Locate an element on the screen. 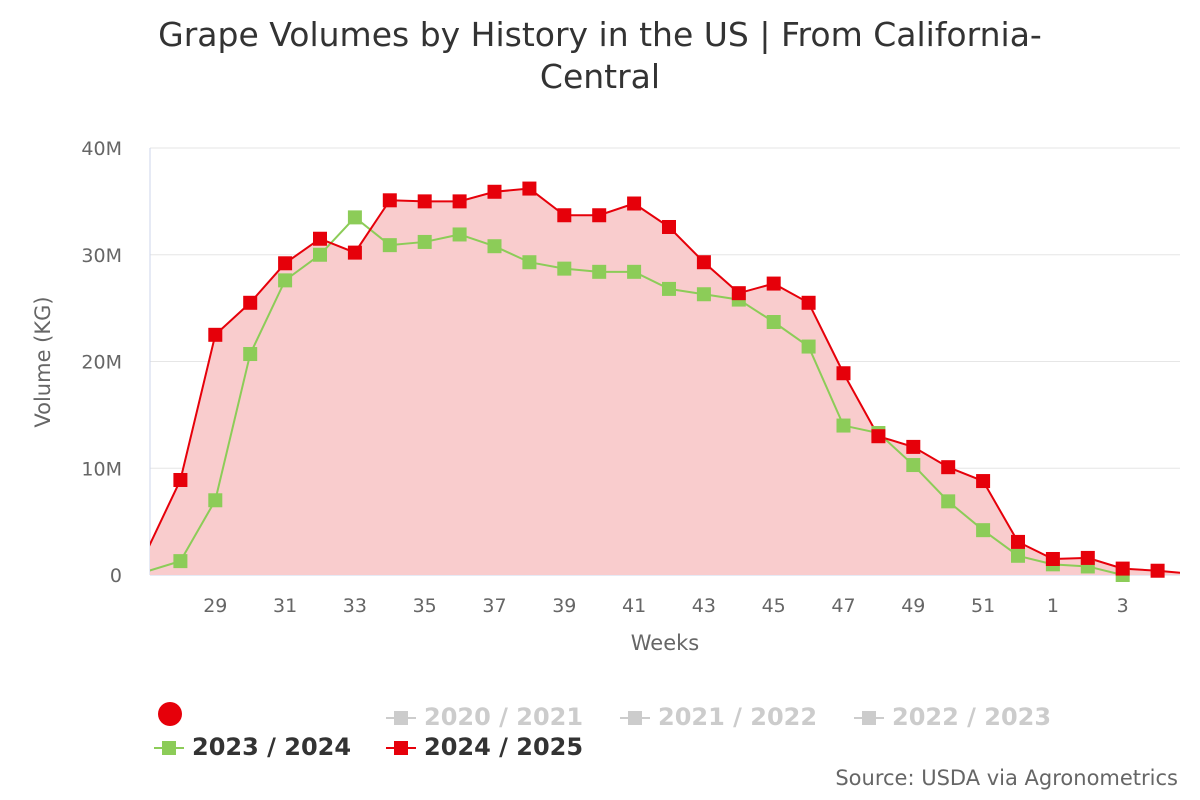  legend-item-2021-2022: 2021 / 2022 is located at coordinates (718, 717).